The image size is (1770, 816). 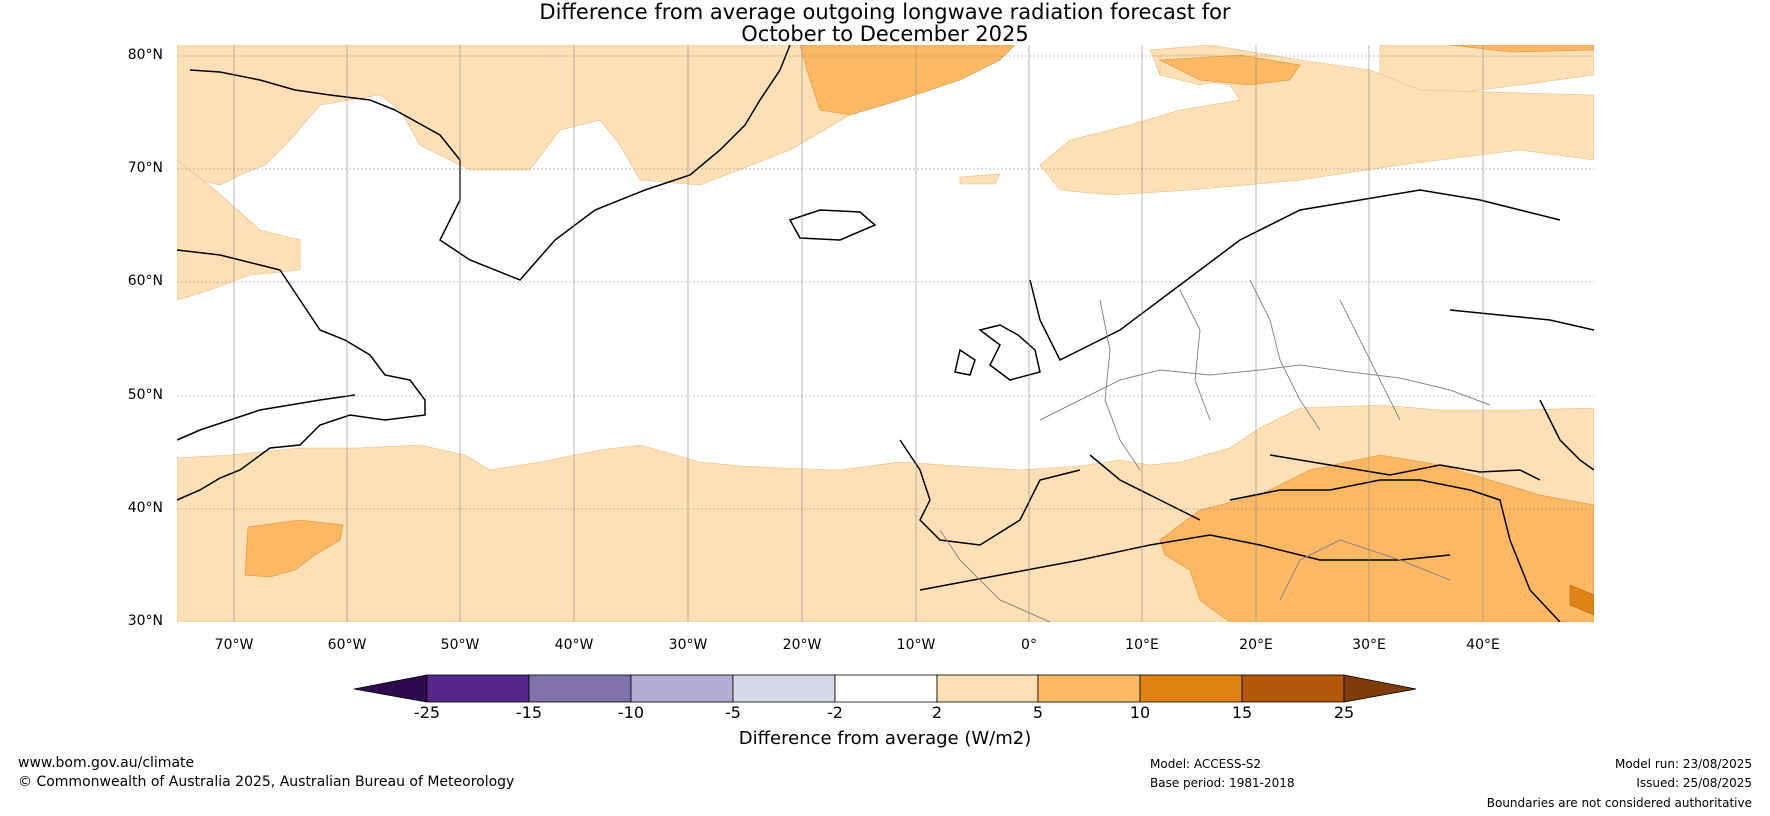 I want to click on lon-label-20e: 20°E, so click(x=1256, y=645).